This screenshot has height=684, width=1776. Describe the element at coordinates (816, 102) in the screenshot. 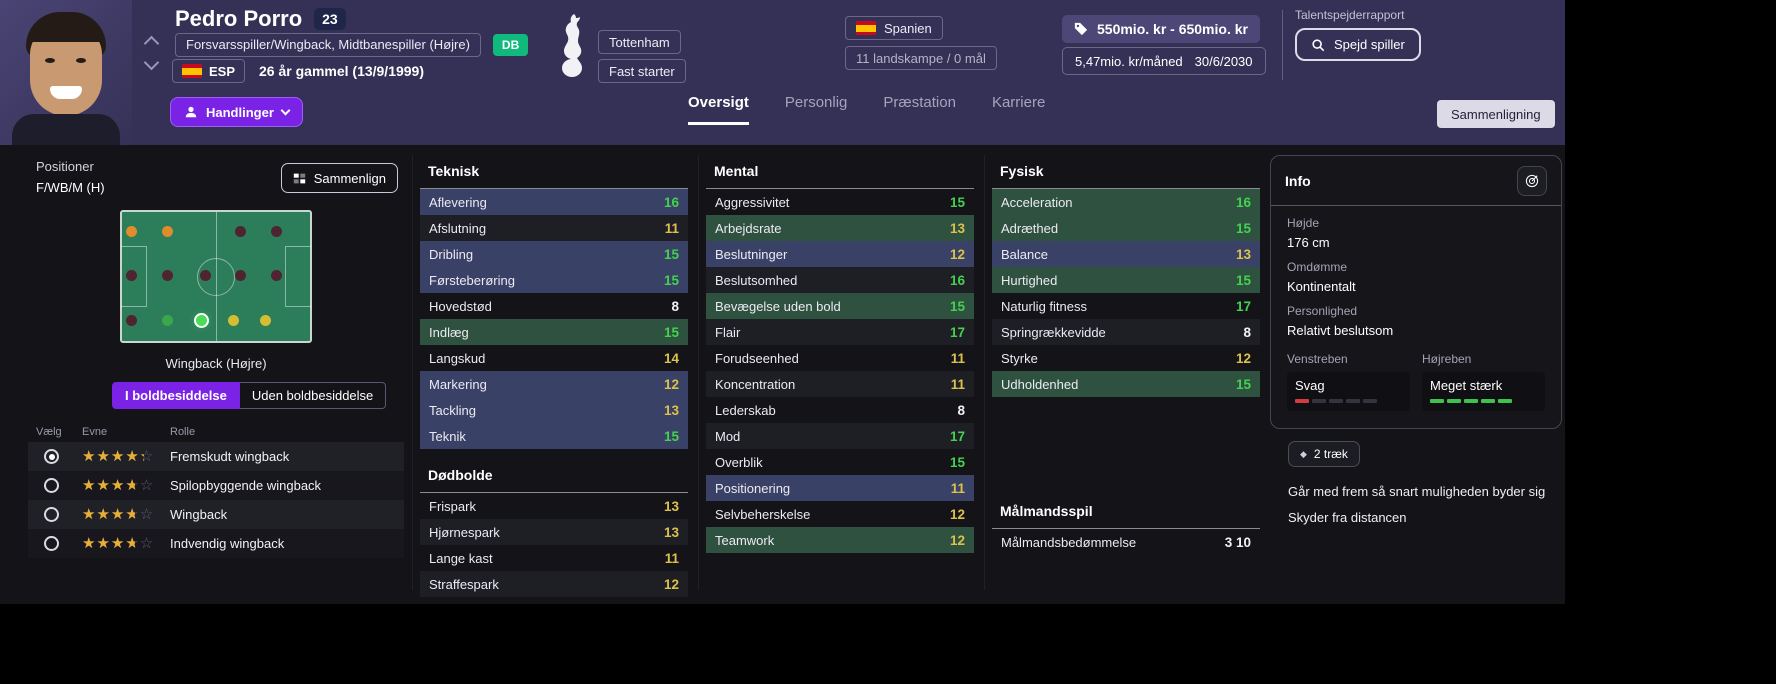

I see `tab-personlig: Personlig` at that location.